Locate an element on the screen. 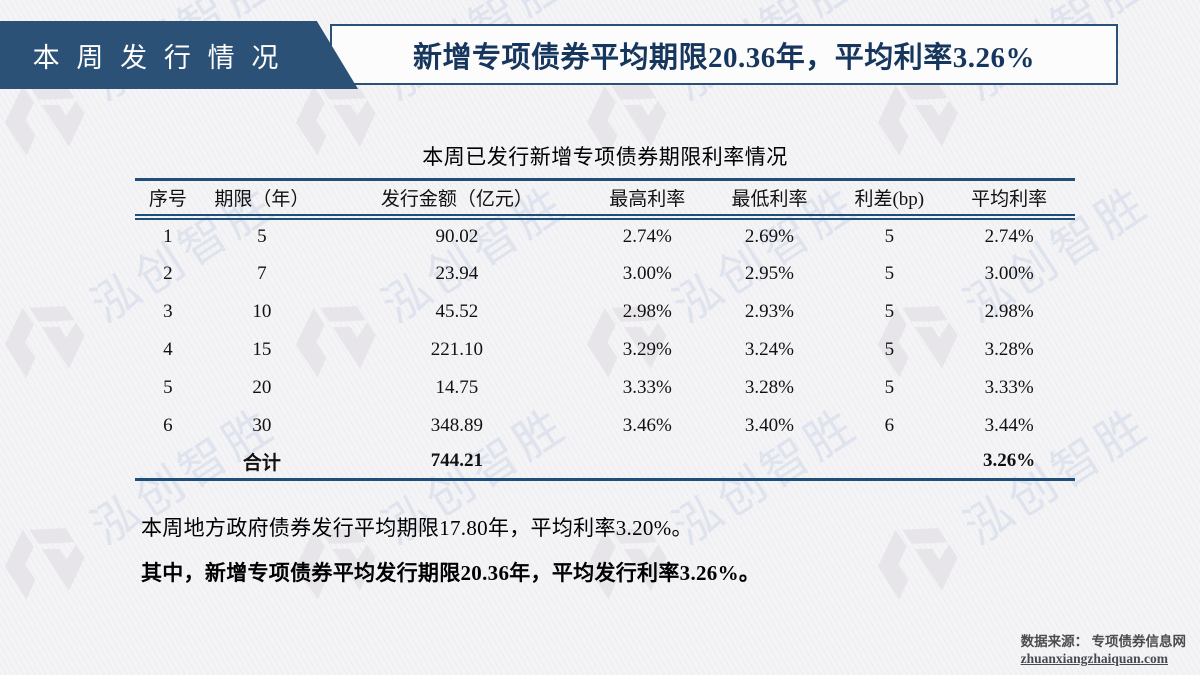 The image size is (1200, 675). table-cell: 合计 is located at coordinates (261, 463).